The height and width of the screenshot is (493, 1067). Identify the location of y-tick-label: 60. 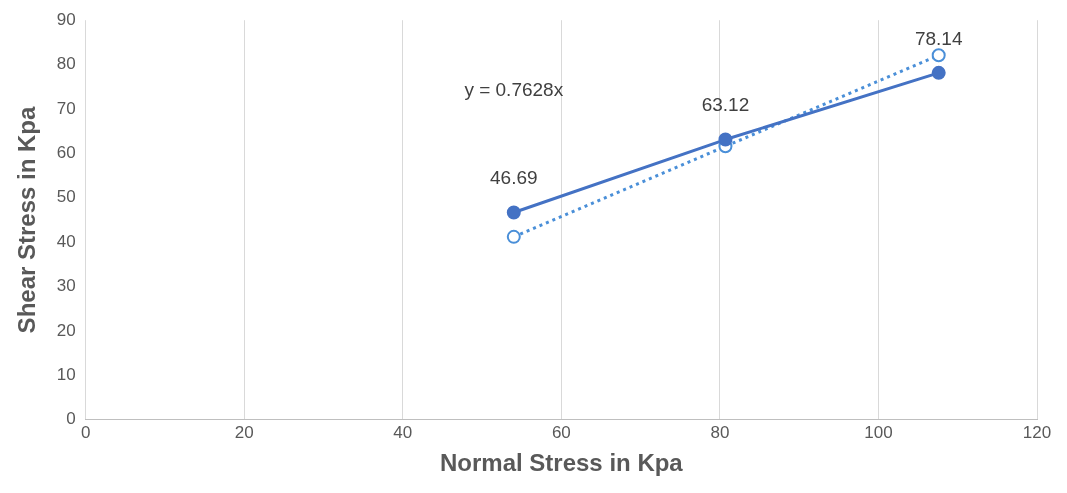
(66, 153).